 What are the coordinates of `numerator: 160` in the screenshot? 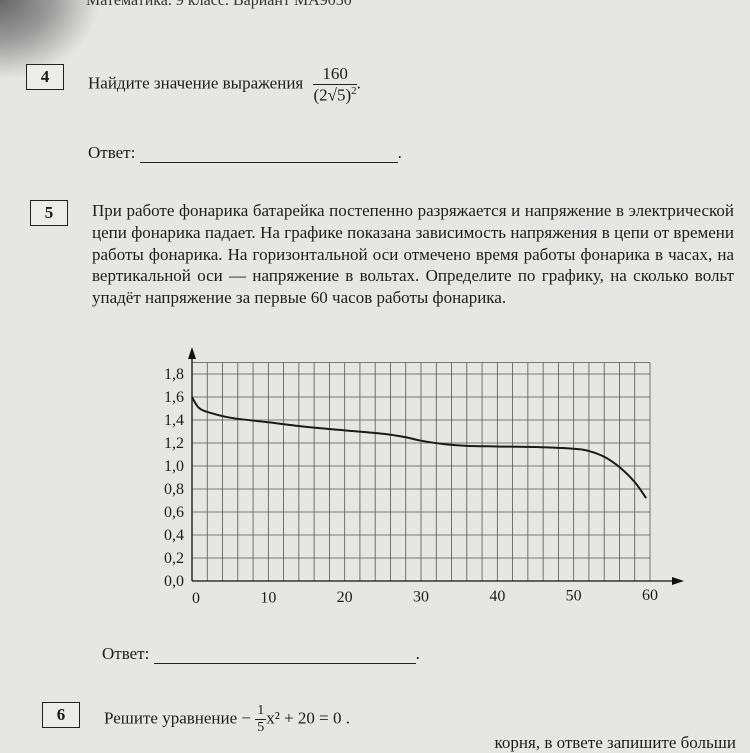 It's located at (335, 74).